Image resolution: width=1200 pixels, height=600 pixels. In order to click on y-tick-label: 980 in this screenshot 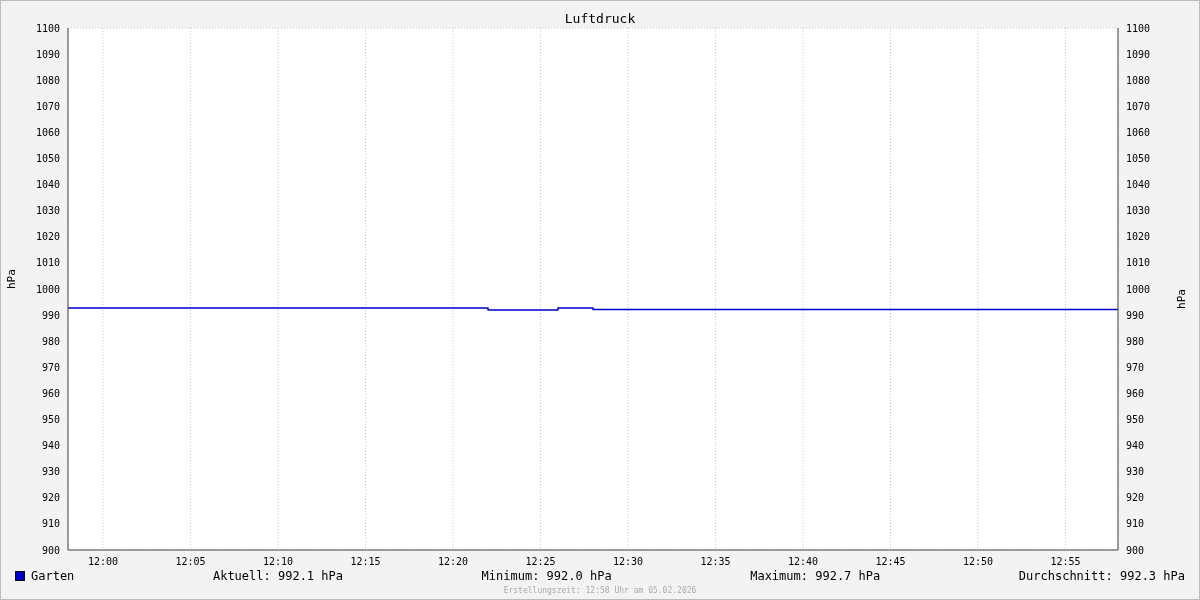, I will do `click(50, 341)`.